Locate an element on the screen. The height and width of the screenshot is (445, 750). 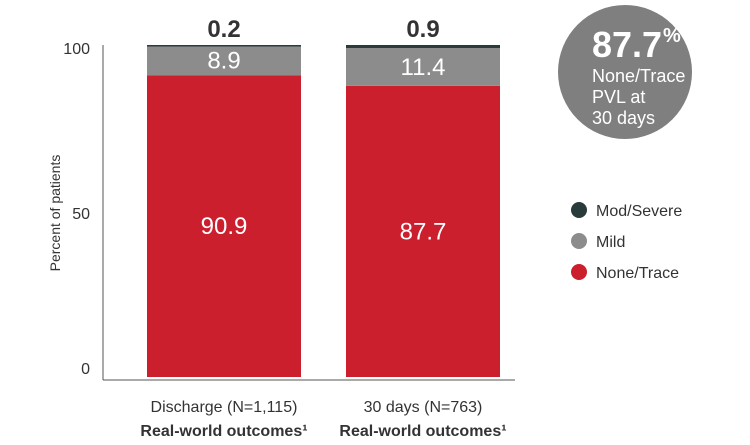
legend-label-mild: Mild is located at coordinates (610, 242).